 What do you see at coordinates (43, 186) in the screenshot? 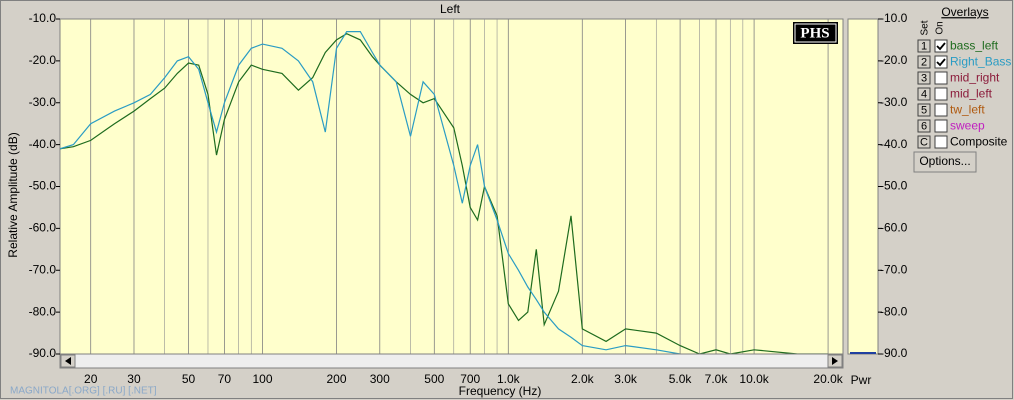
I see `y-tick-label: -50.0` at bounding box center [43, 186].